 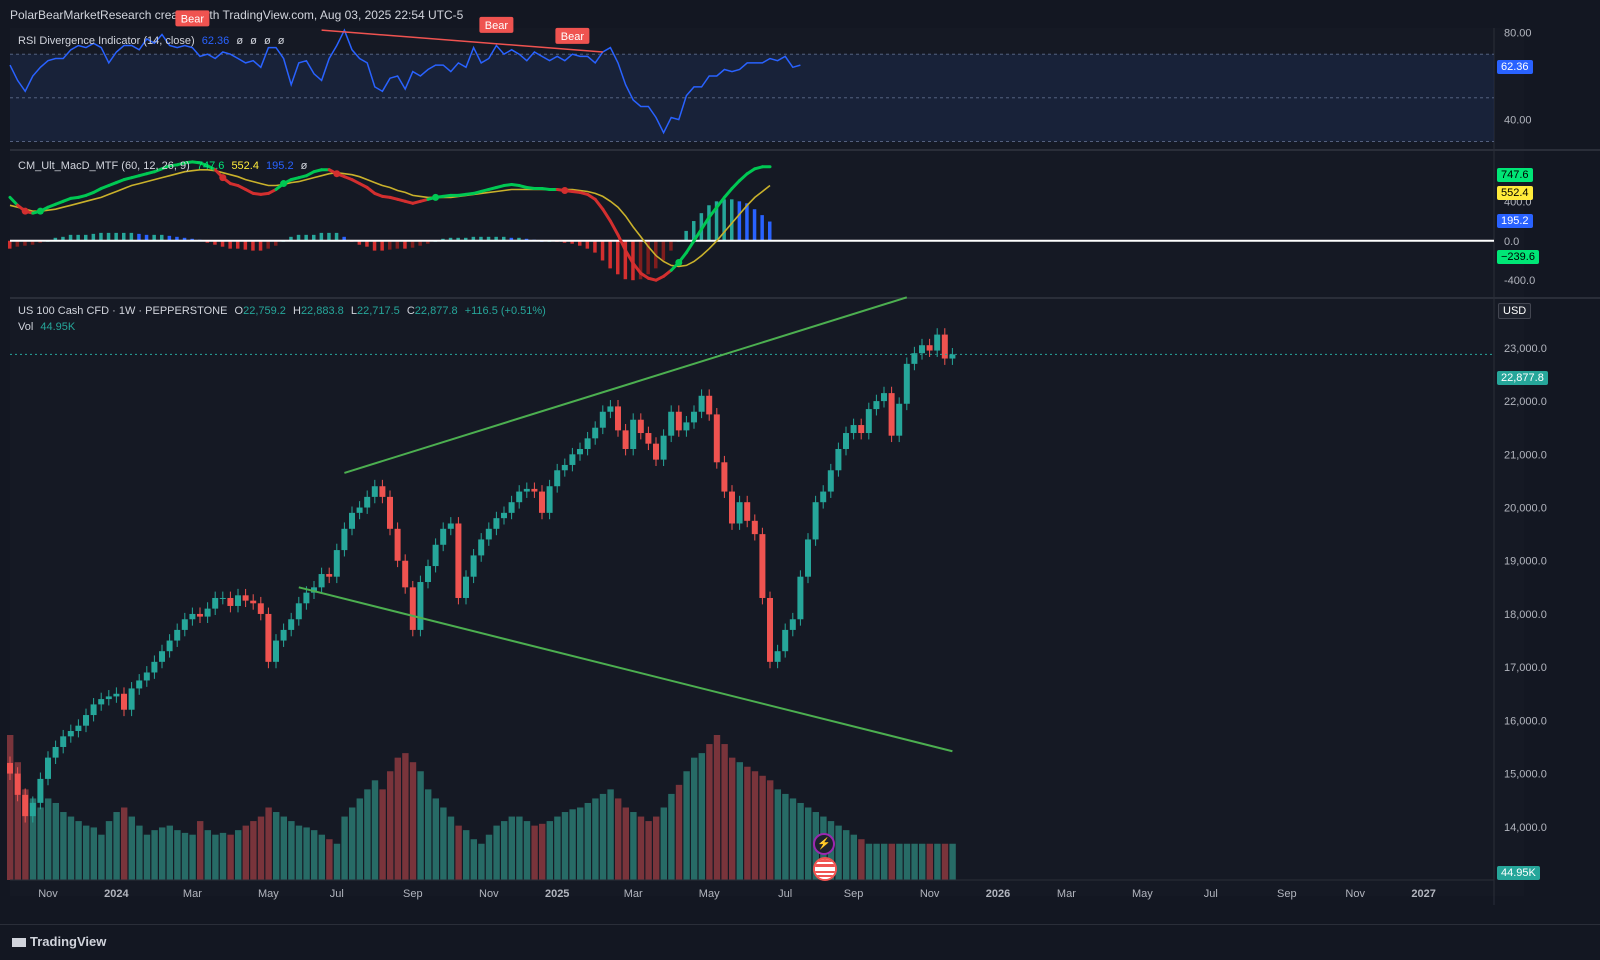 What do you see at coordinates (1525, 828) in the screenshot?
I see `price-tick-label: 14,000.0` at bounding box center [1525, 828].